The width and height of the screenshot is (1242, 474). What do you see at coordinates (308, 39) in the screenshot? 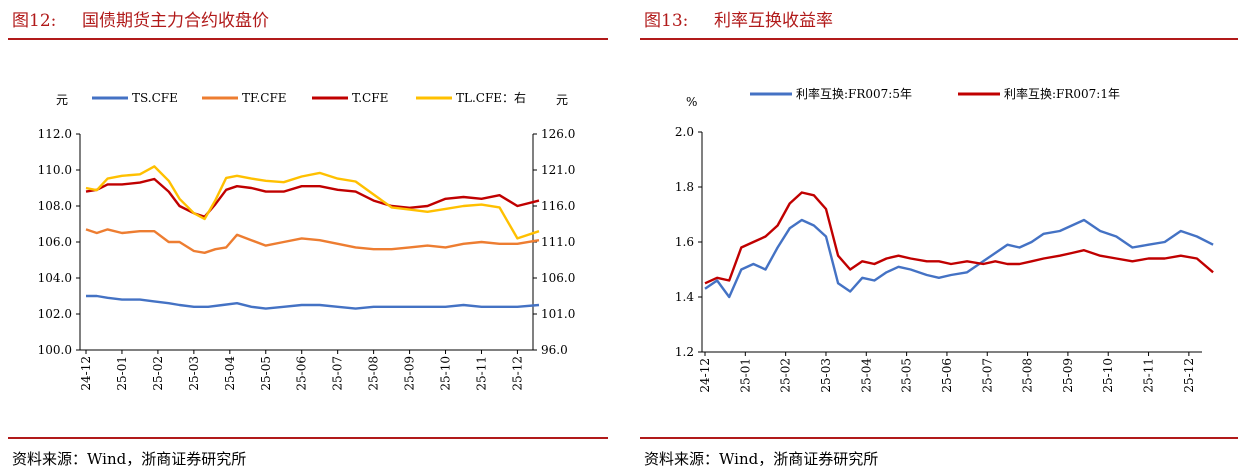
I see `figure-12-top-rule` at bounding box center [308, 39].